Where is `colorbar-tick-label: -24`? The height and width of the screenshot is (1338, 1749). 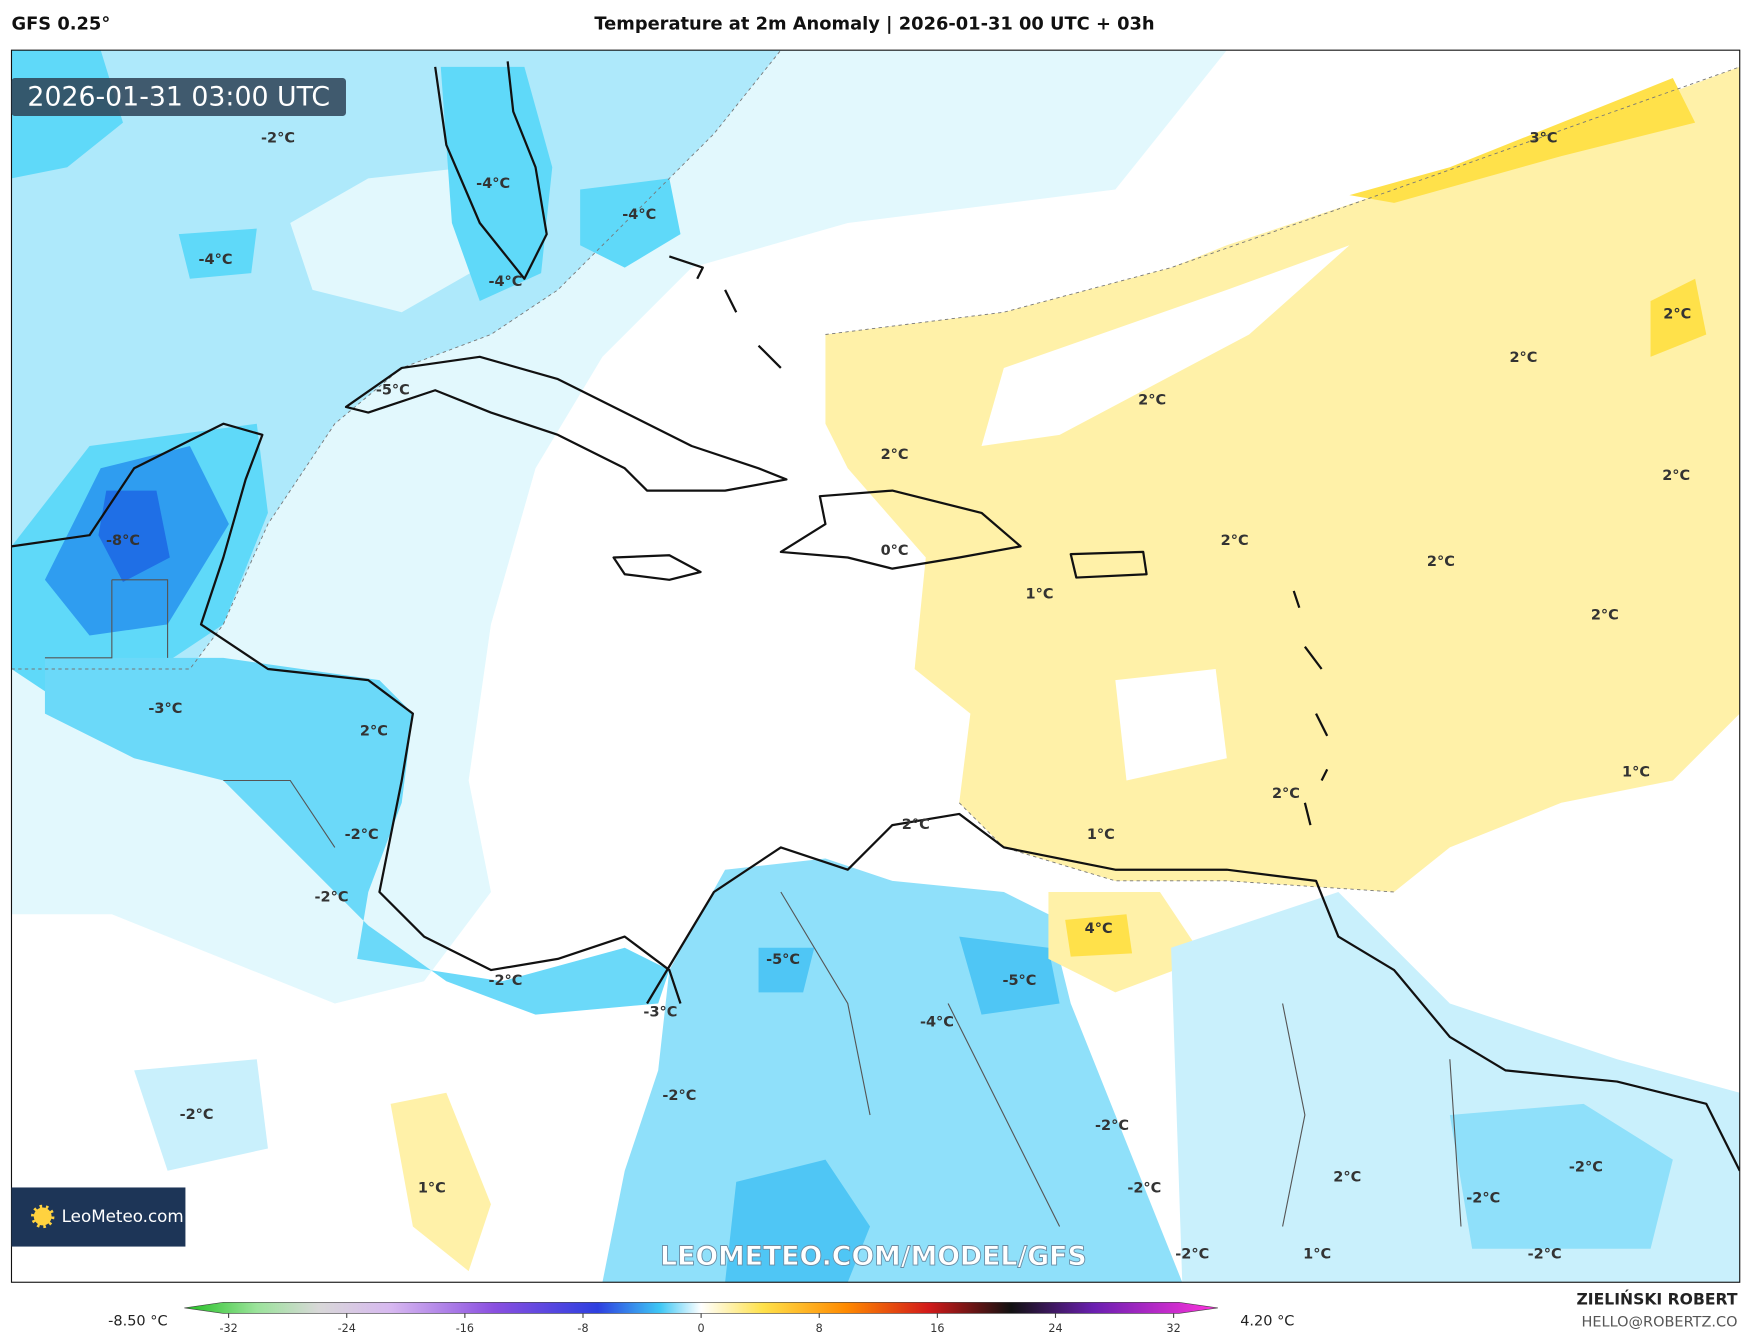
colorbar-tick-label: -24 is located at coordinates (347, 1328).